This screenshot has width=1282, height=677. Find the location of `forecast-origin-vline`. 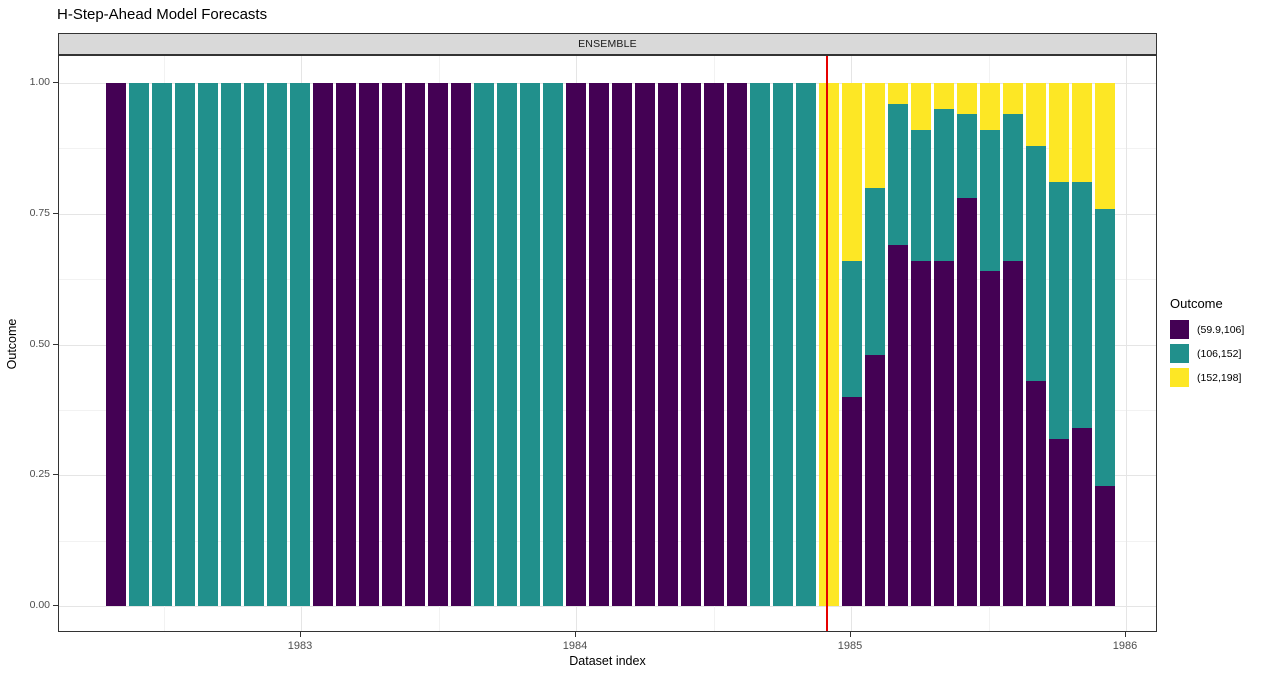

forecast-origin-vline is located at coordinates (827, 343).